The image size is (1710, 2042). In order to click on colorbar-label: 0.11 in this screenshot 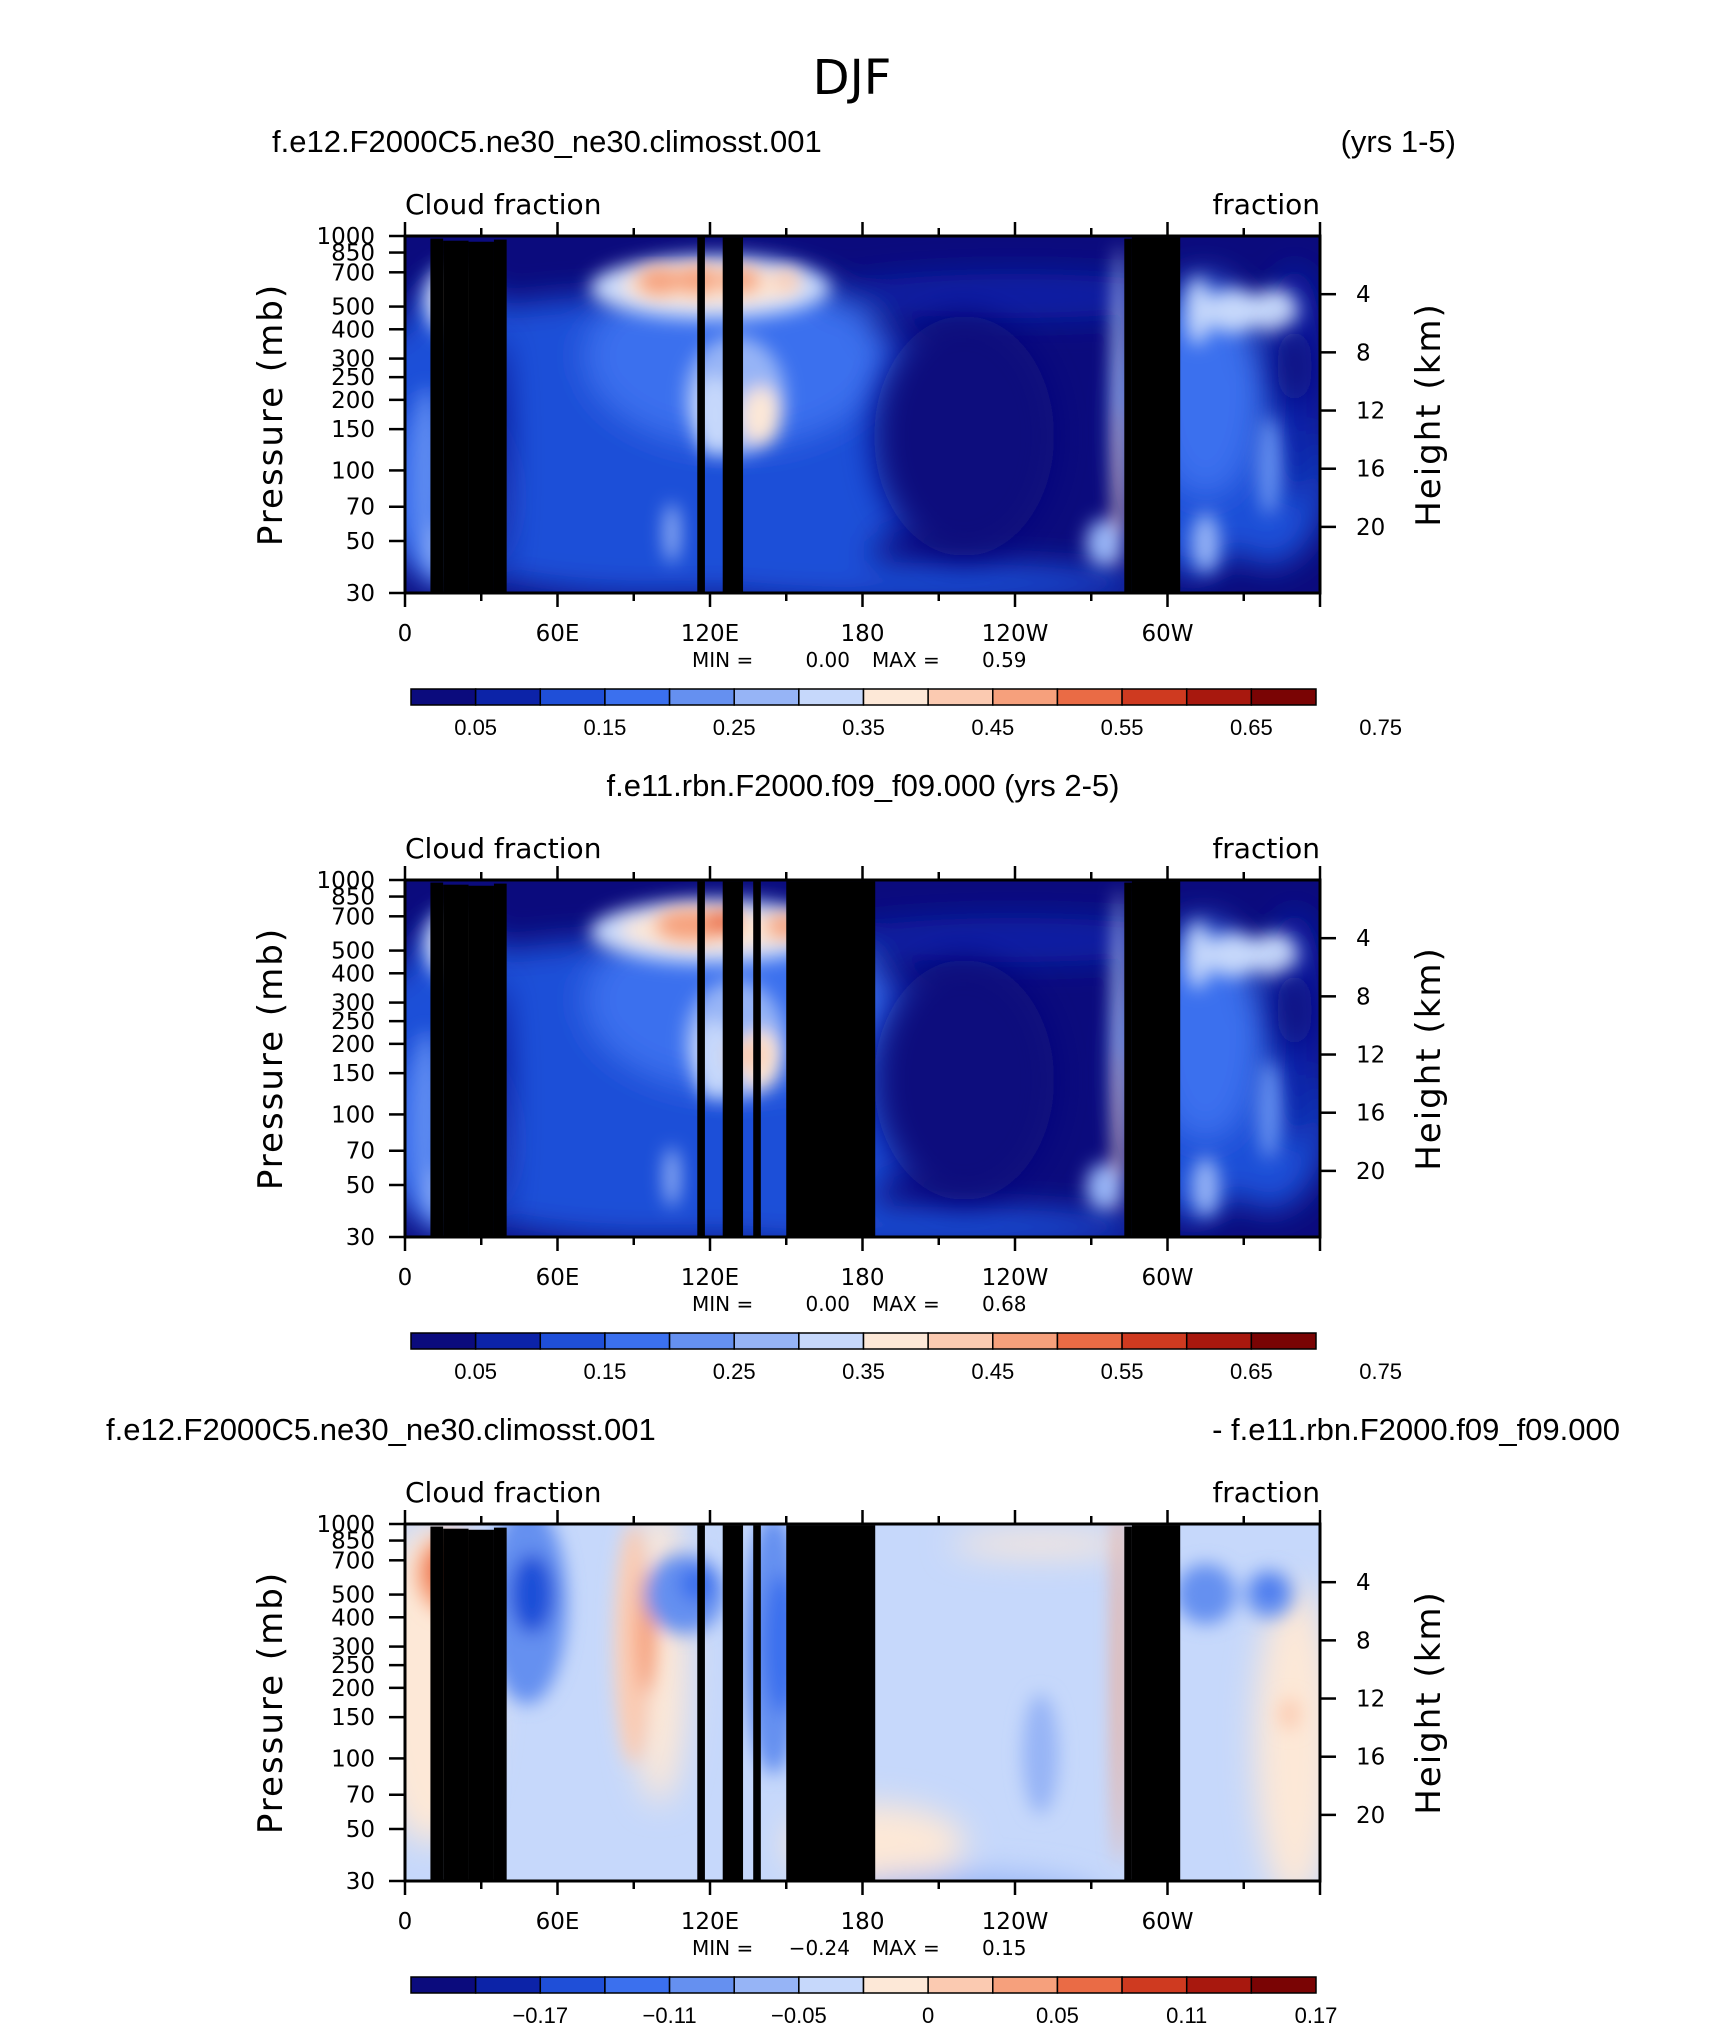, I will do `click(1186, 2015)`.